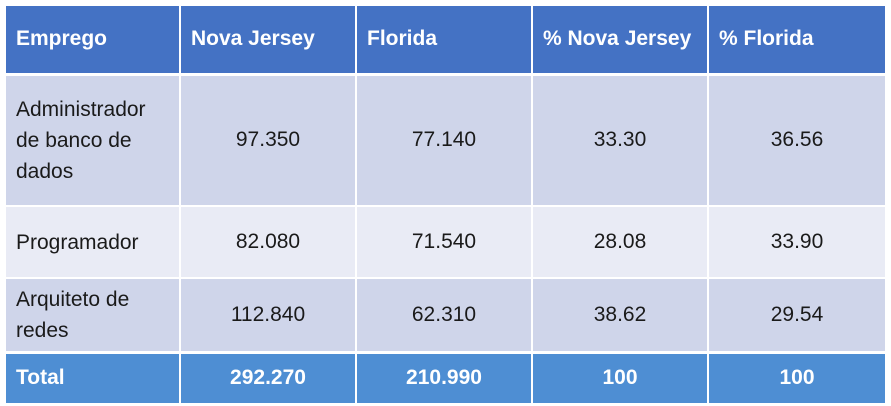 The height and width of the screenshot is (406, 891). I want to click on cell-florida: 77.140, so click(444, 140).